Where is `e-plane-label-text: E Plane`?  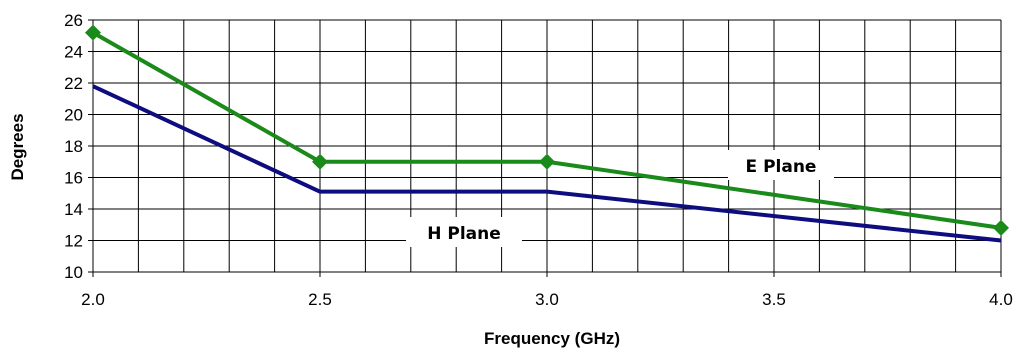 e-plane-label-text: E Plane is located at coordinates (781, 167).